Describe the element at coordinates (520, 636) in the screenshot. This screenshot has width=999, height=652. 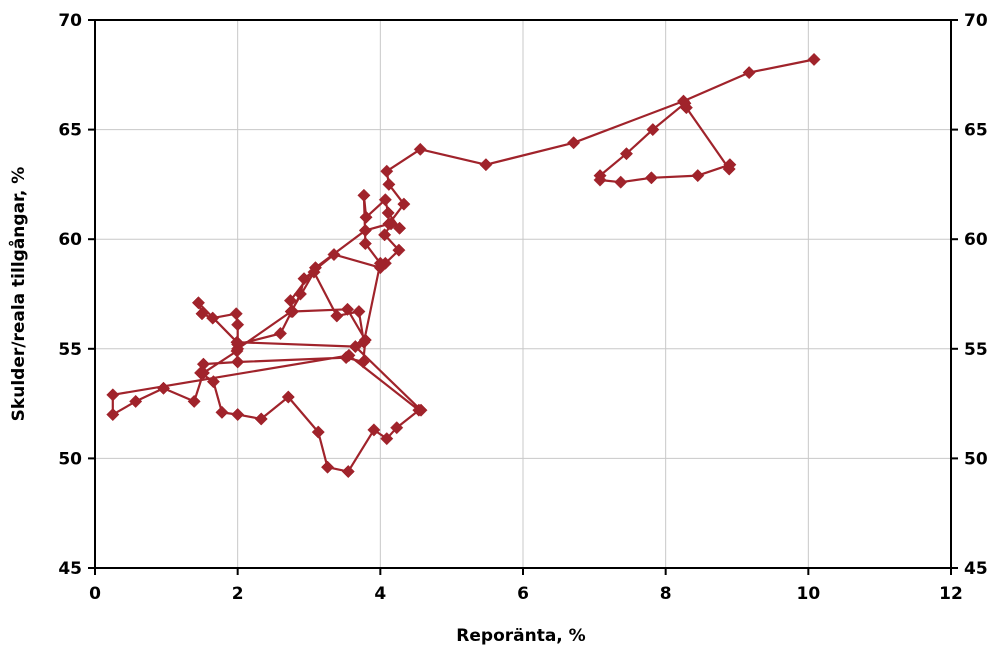
I see `x-axis-title: Reporänta, %` at that location.